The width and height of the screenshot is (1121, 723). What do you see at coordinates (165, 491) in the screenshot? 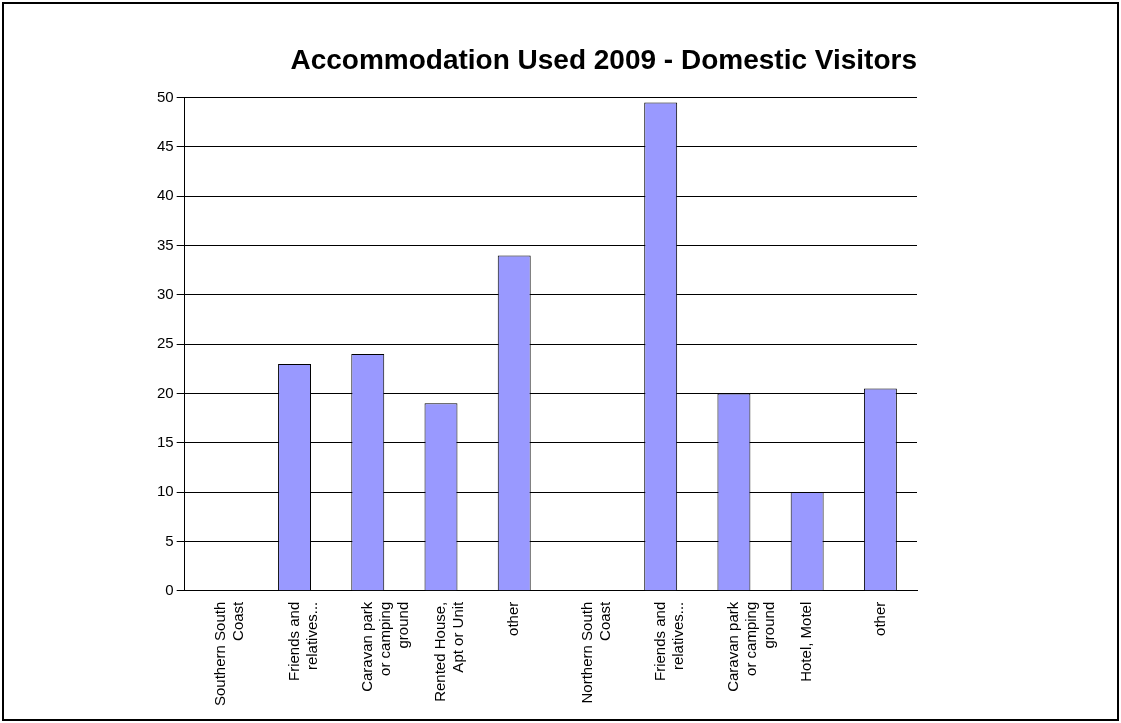
I see `y-tick-label: 10` at bounding box center [165, 491].